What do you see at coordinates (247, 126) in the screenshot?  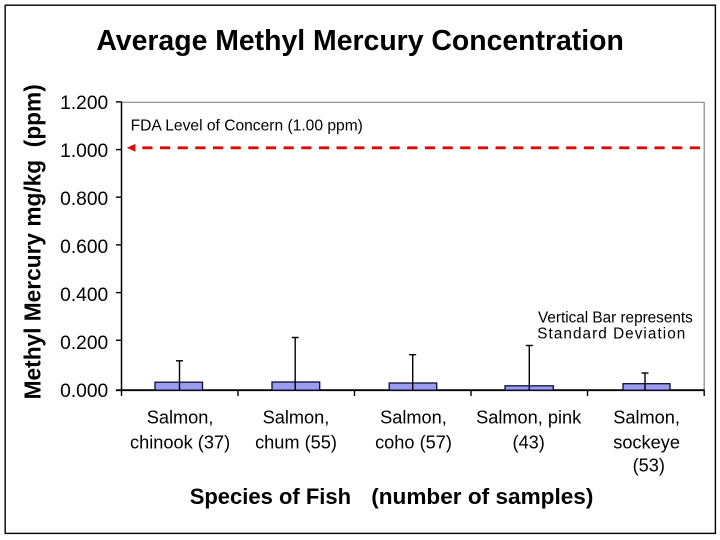 I see `svg-text:FDA Level of Concern (1.00 ppm: FDA Level of Concern (1.00 ppm)` at bounding box center [247, 126].